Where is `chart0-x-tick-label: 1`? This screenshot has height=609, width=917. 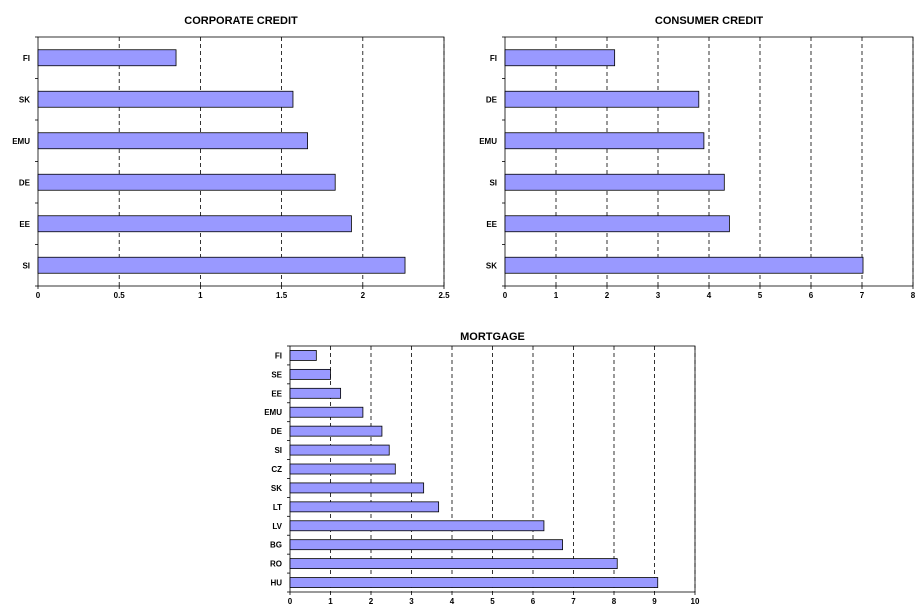
chart0-x-tick-label: 1 is located at coordinates (200, 295).